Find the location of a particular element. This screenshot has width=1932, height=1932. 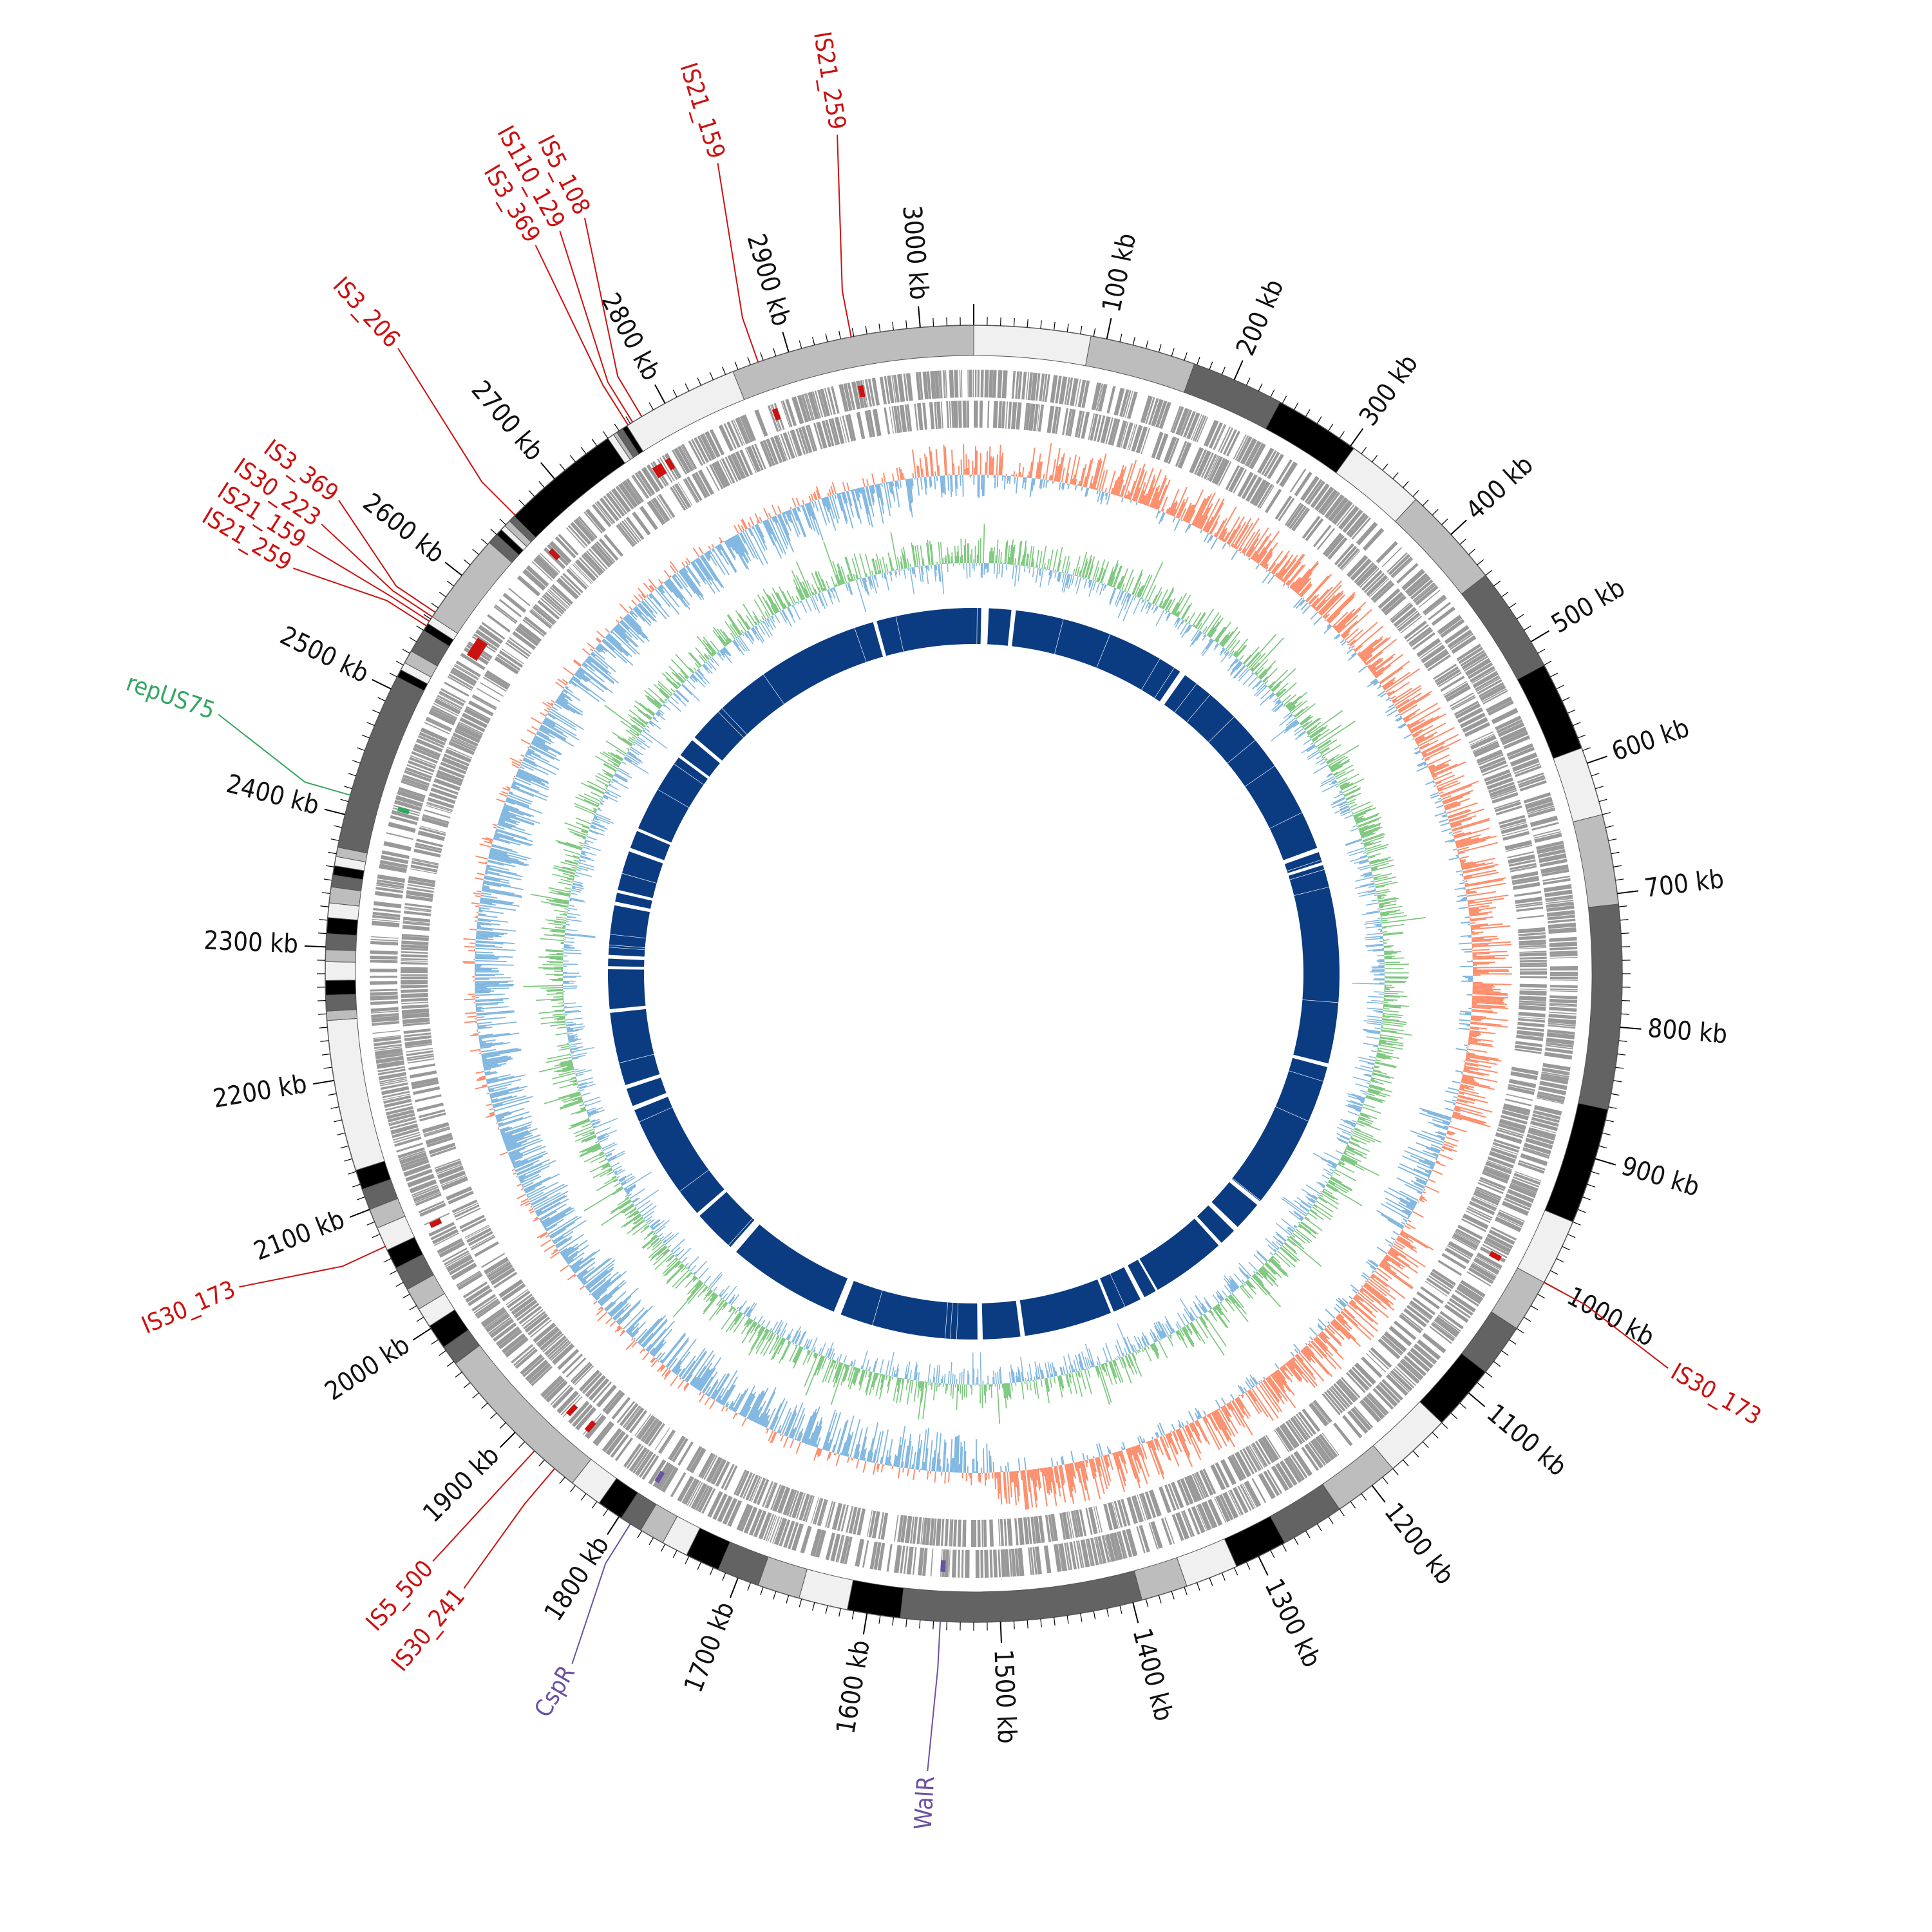

major-tick is located at coordinates (315, 946).